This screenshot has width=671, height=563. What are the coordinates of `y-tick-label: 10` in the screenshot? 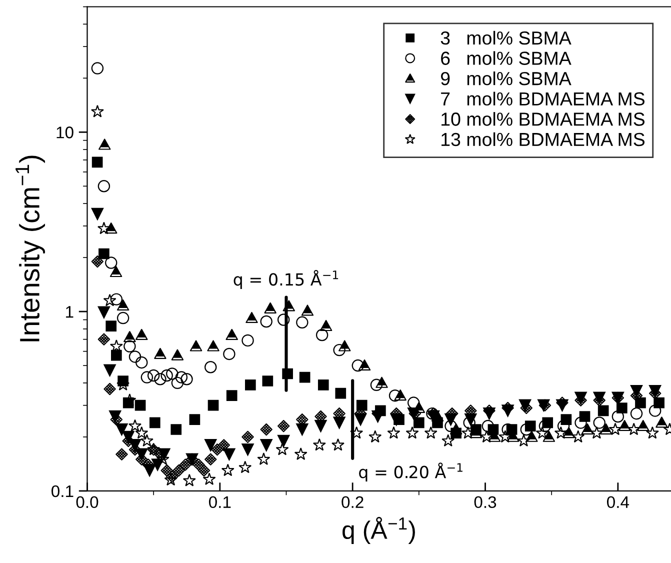 It's located at (65, 132).